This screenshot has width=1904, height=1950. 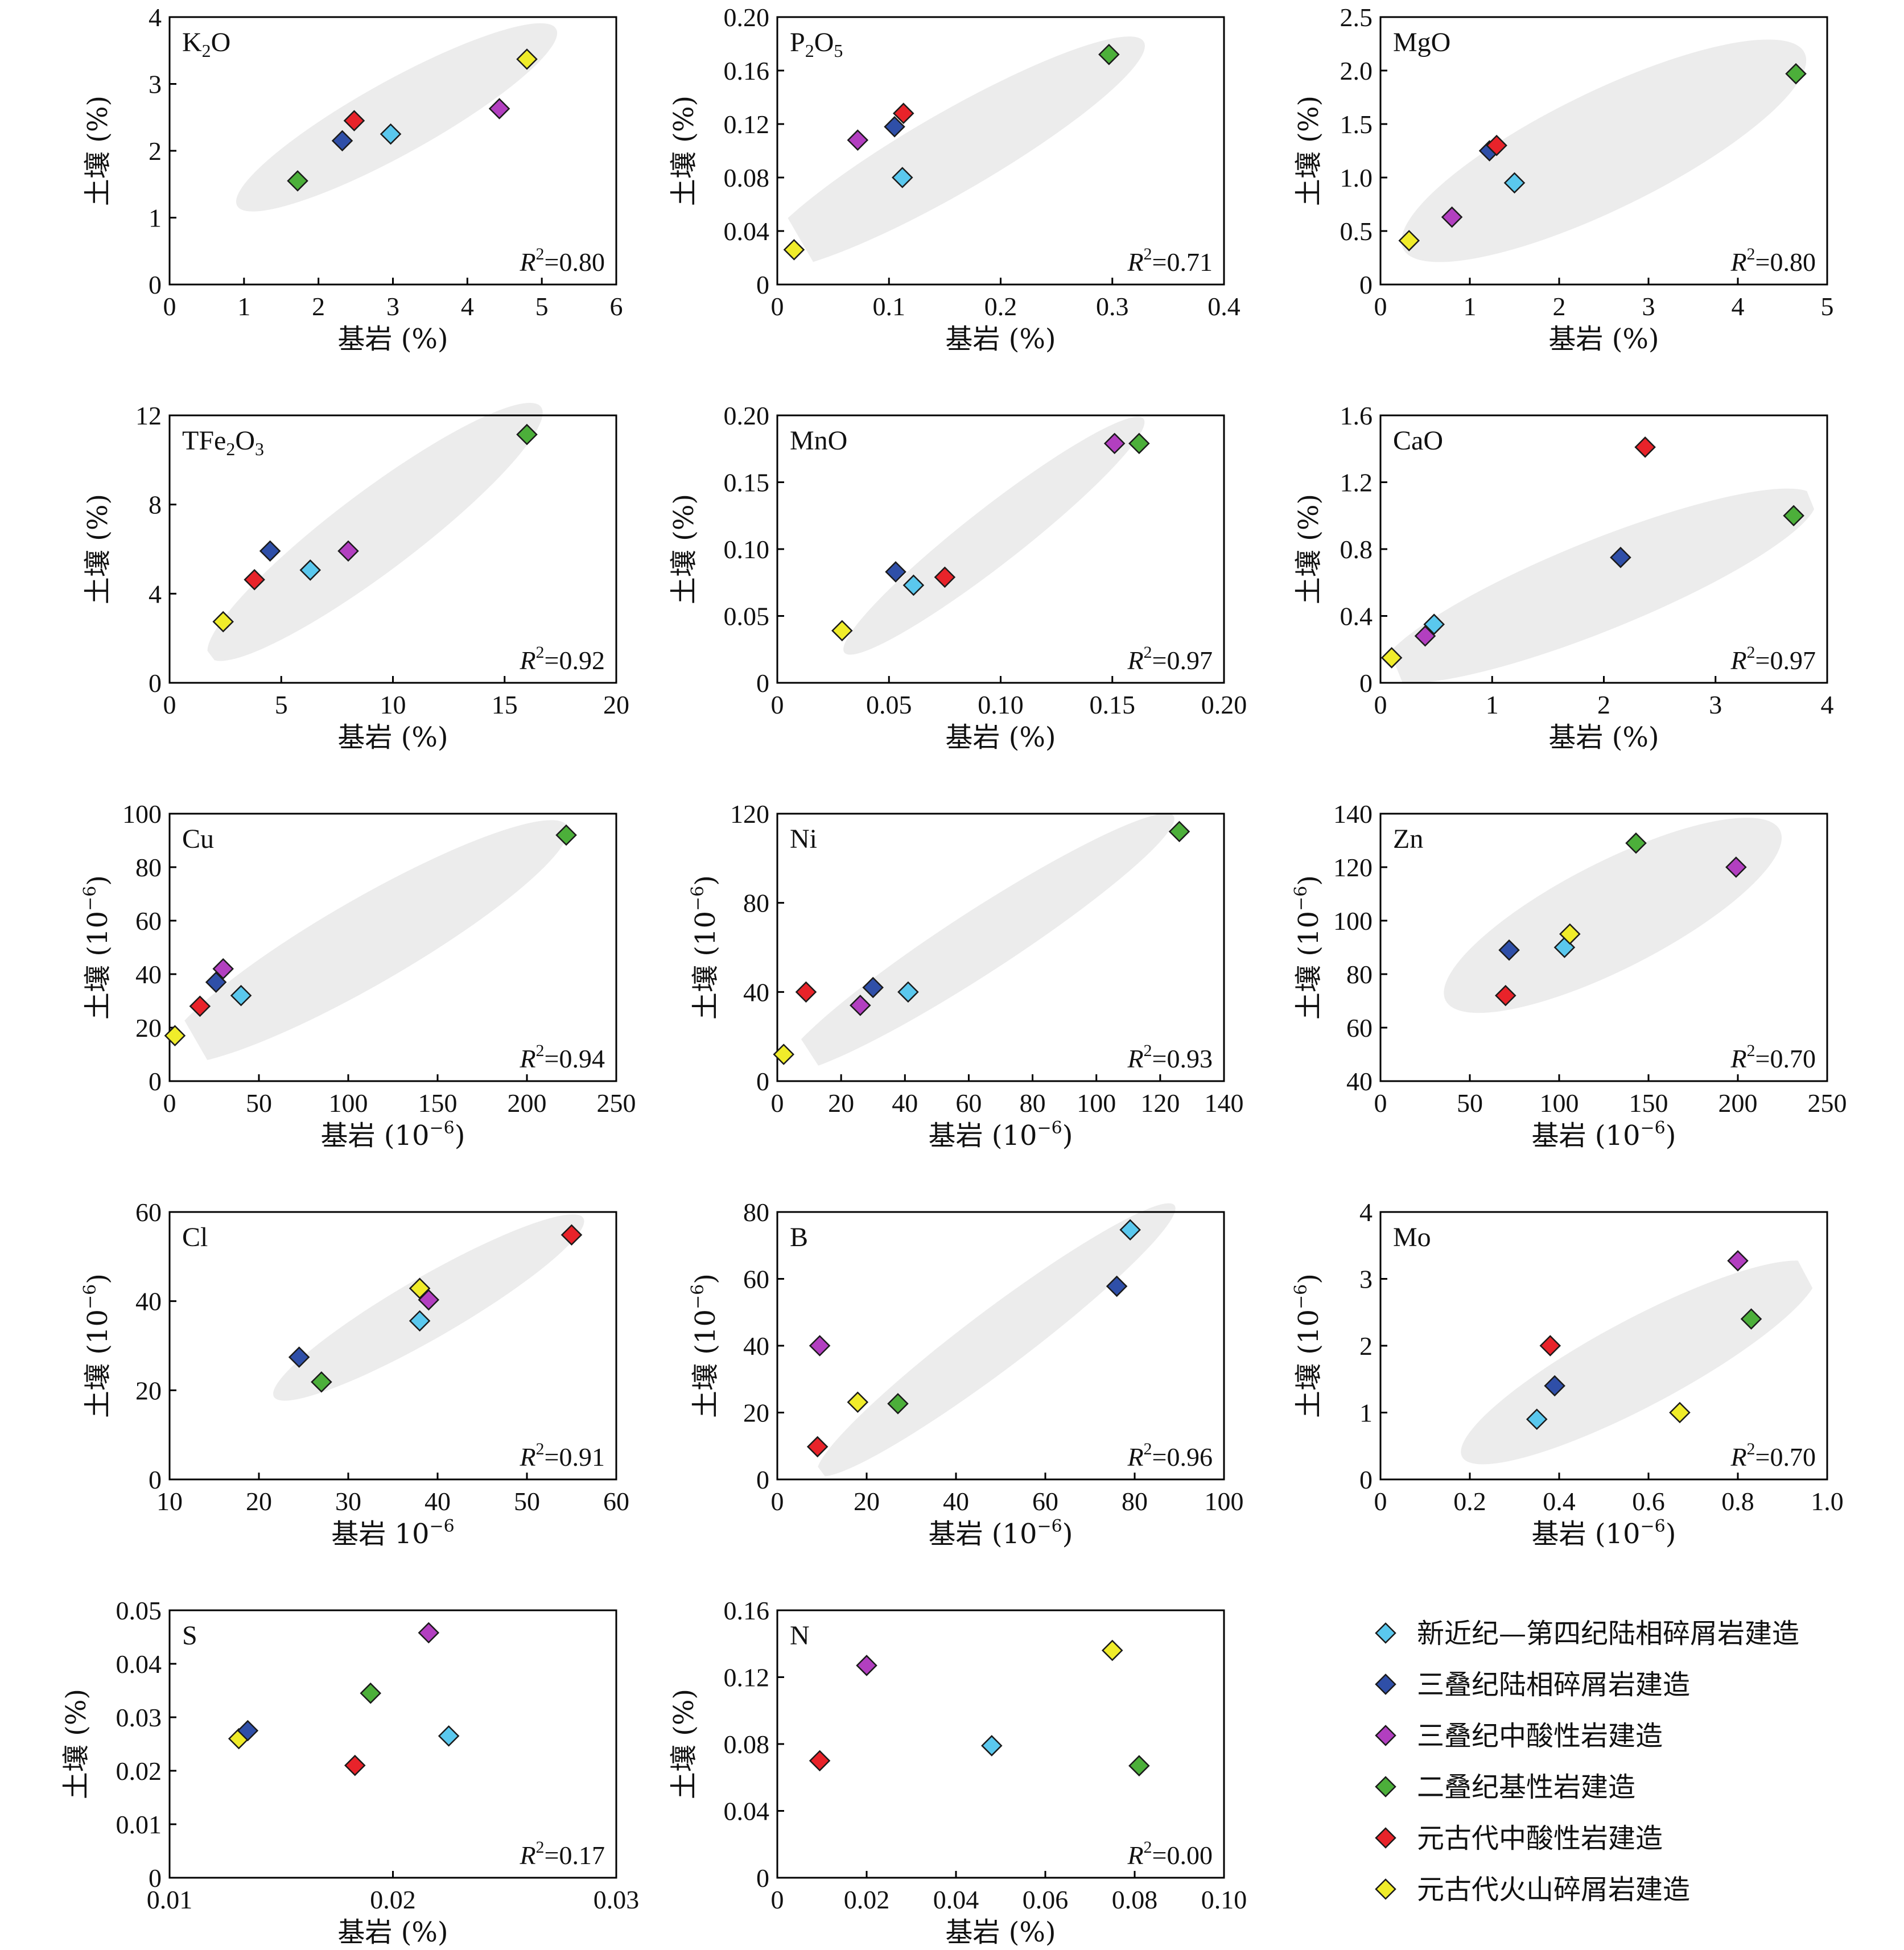 I want to click on x-tick-label: 6, so click(x=617, y=306).